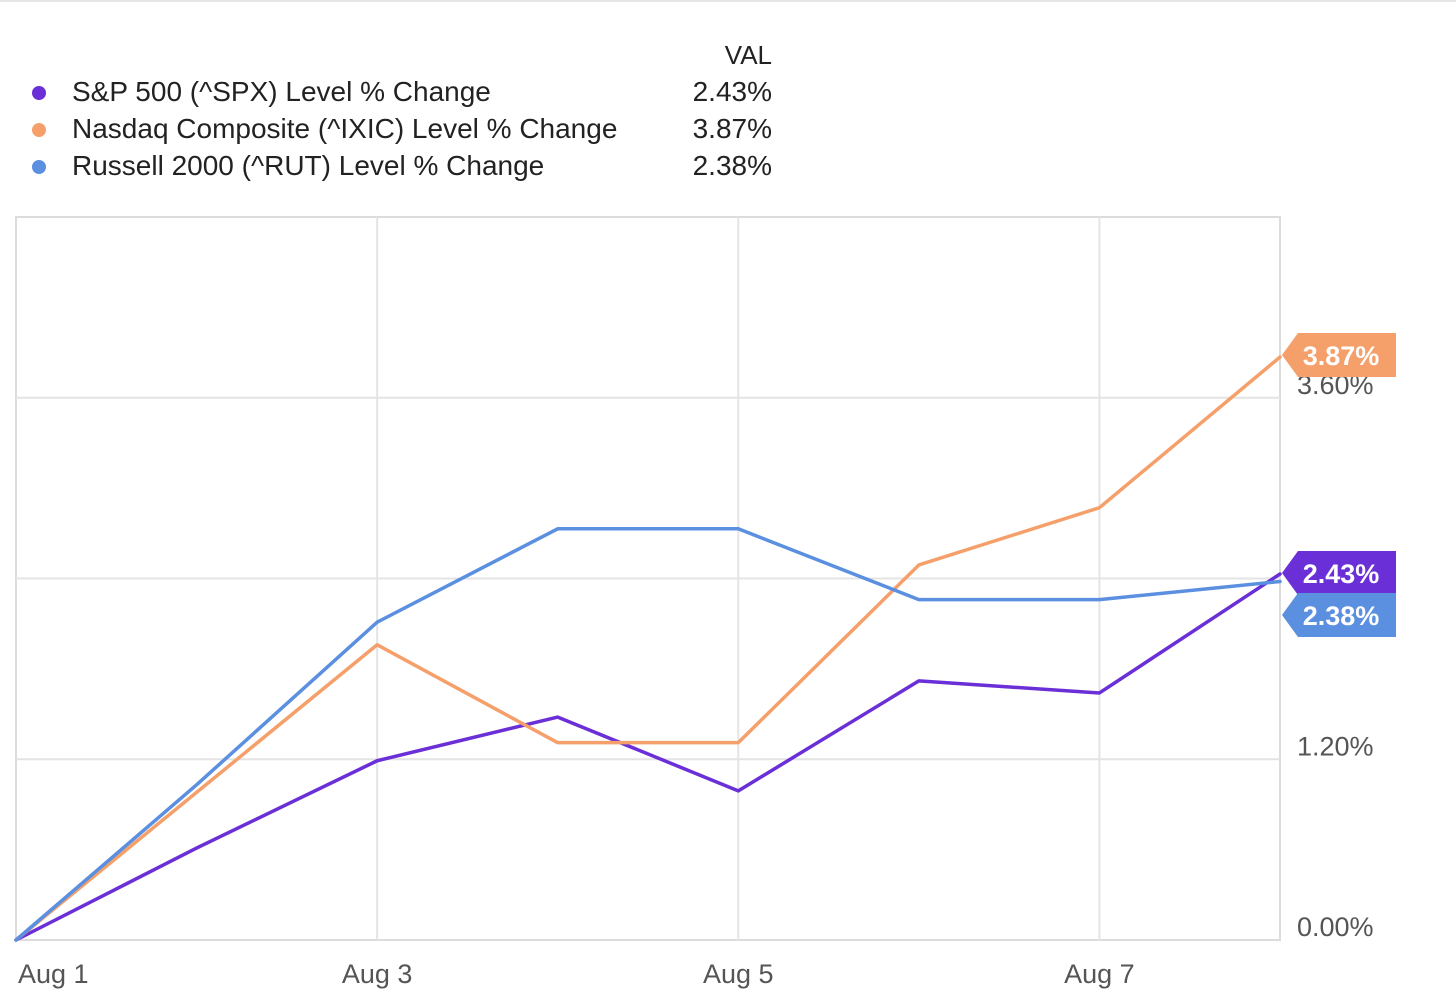  What do you see at coordinates (1341, 574) in the screenshot?
I see `end-value-label: 2.43%` at bounding box center [1341, 574].